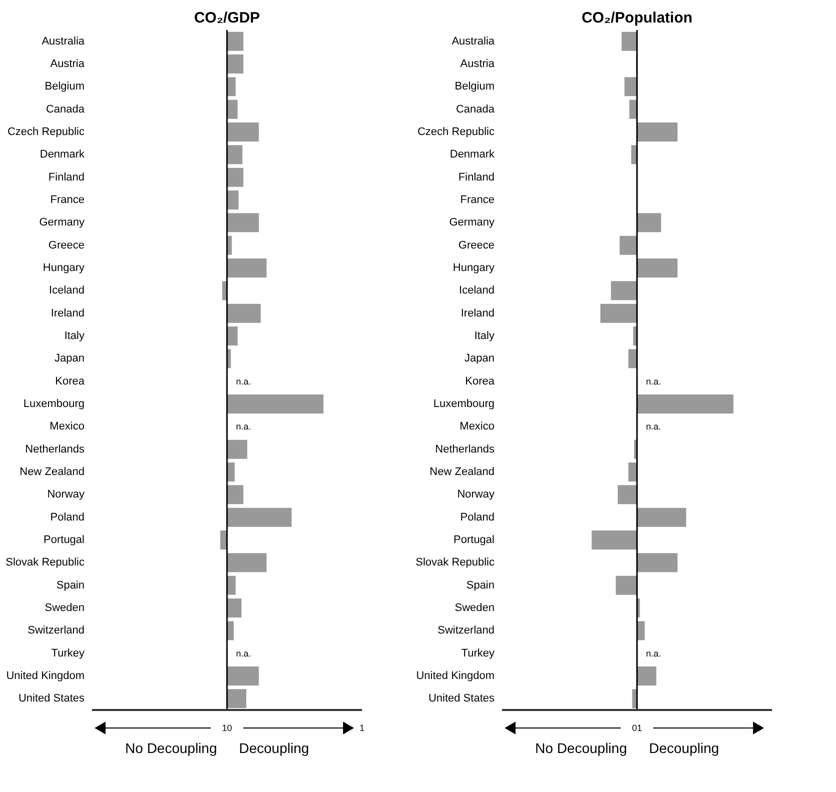 The image size is (836, 792). Describe the element at coordinates (227, 17) in the screenshot. I see `chart-title: CO₂/GDP` at that location.